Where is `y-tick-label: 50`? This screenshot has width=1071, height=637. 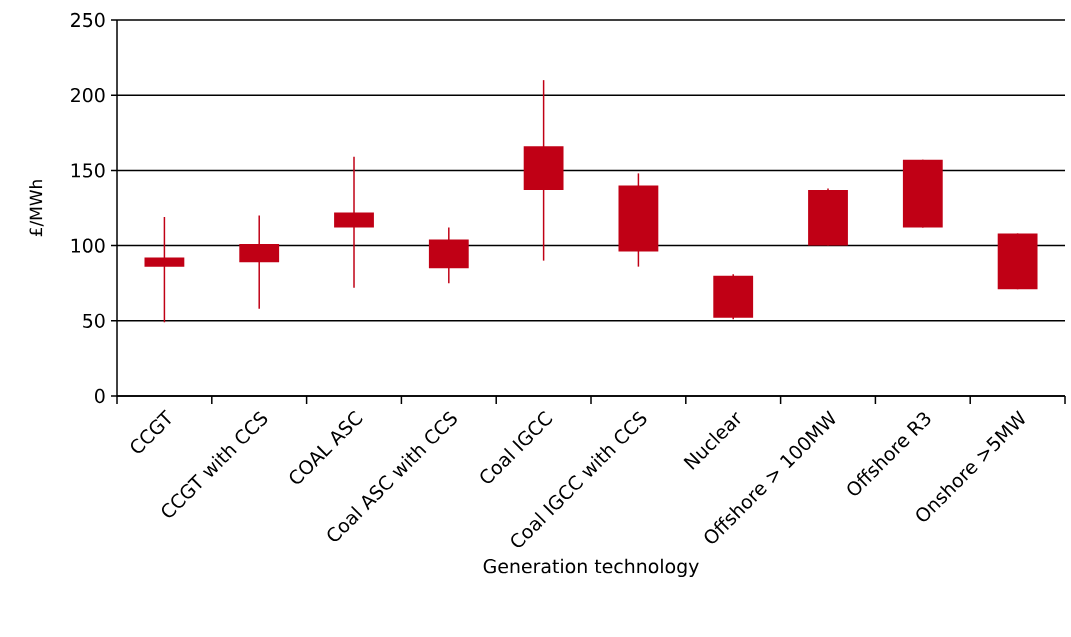 y-tick-label: 50 is located at coordinates (94, 320).